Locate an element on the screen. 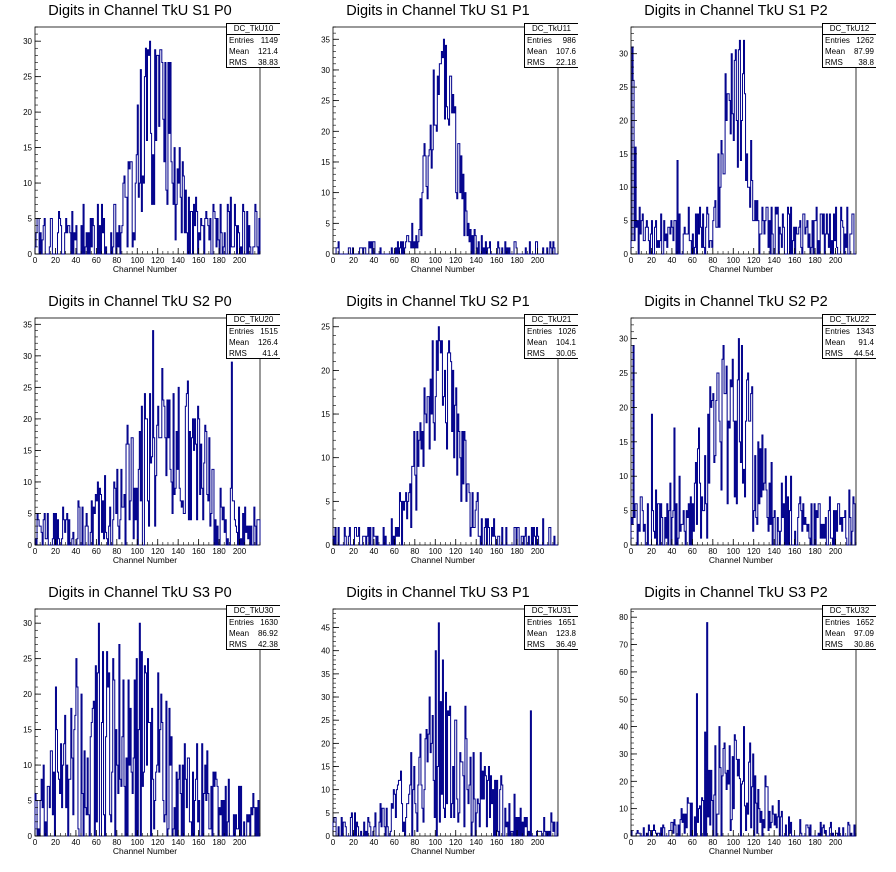  stats-name: DC_TkU10 is located at coordinates (253, 29).